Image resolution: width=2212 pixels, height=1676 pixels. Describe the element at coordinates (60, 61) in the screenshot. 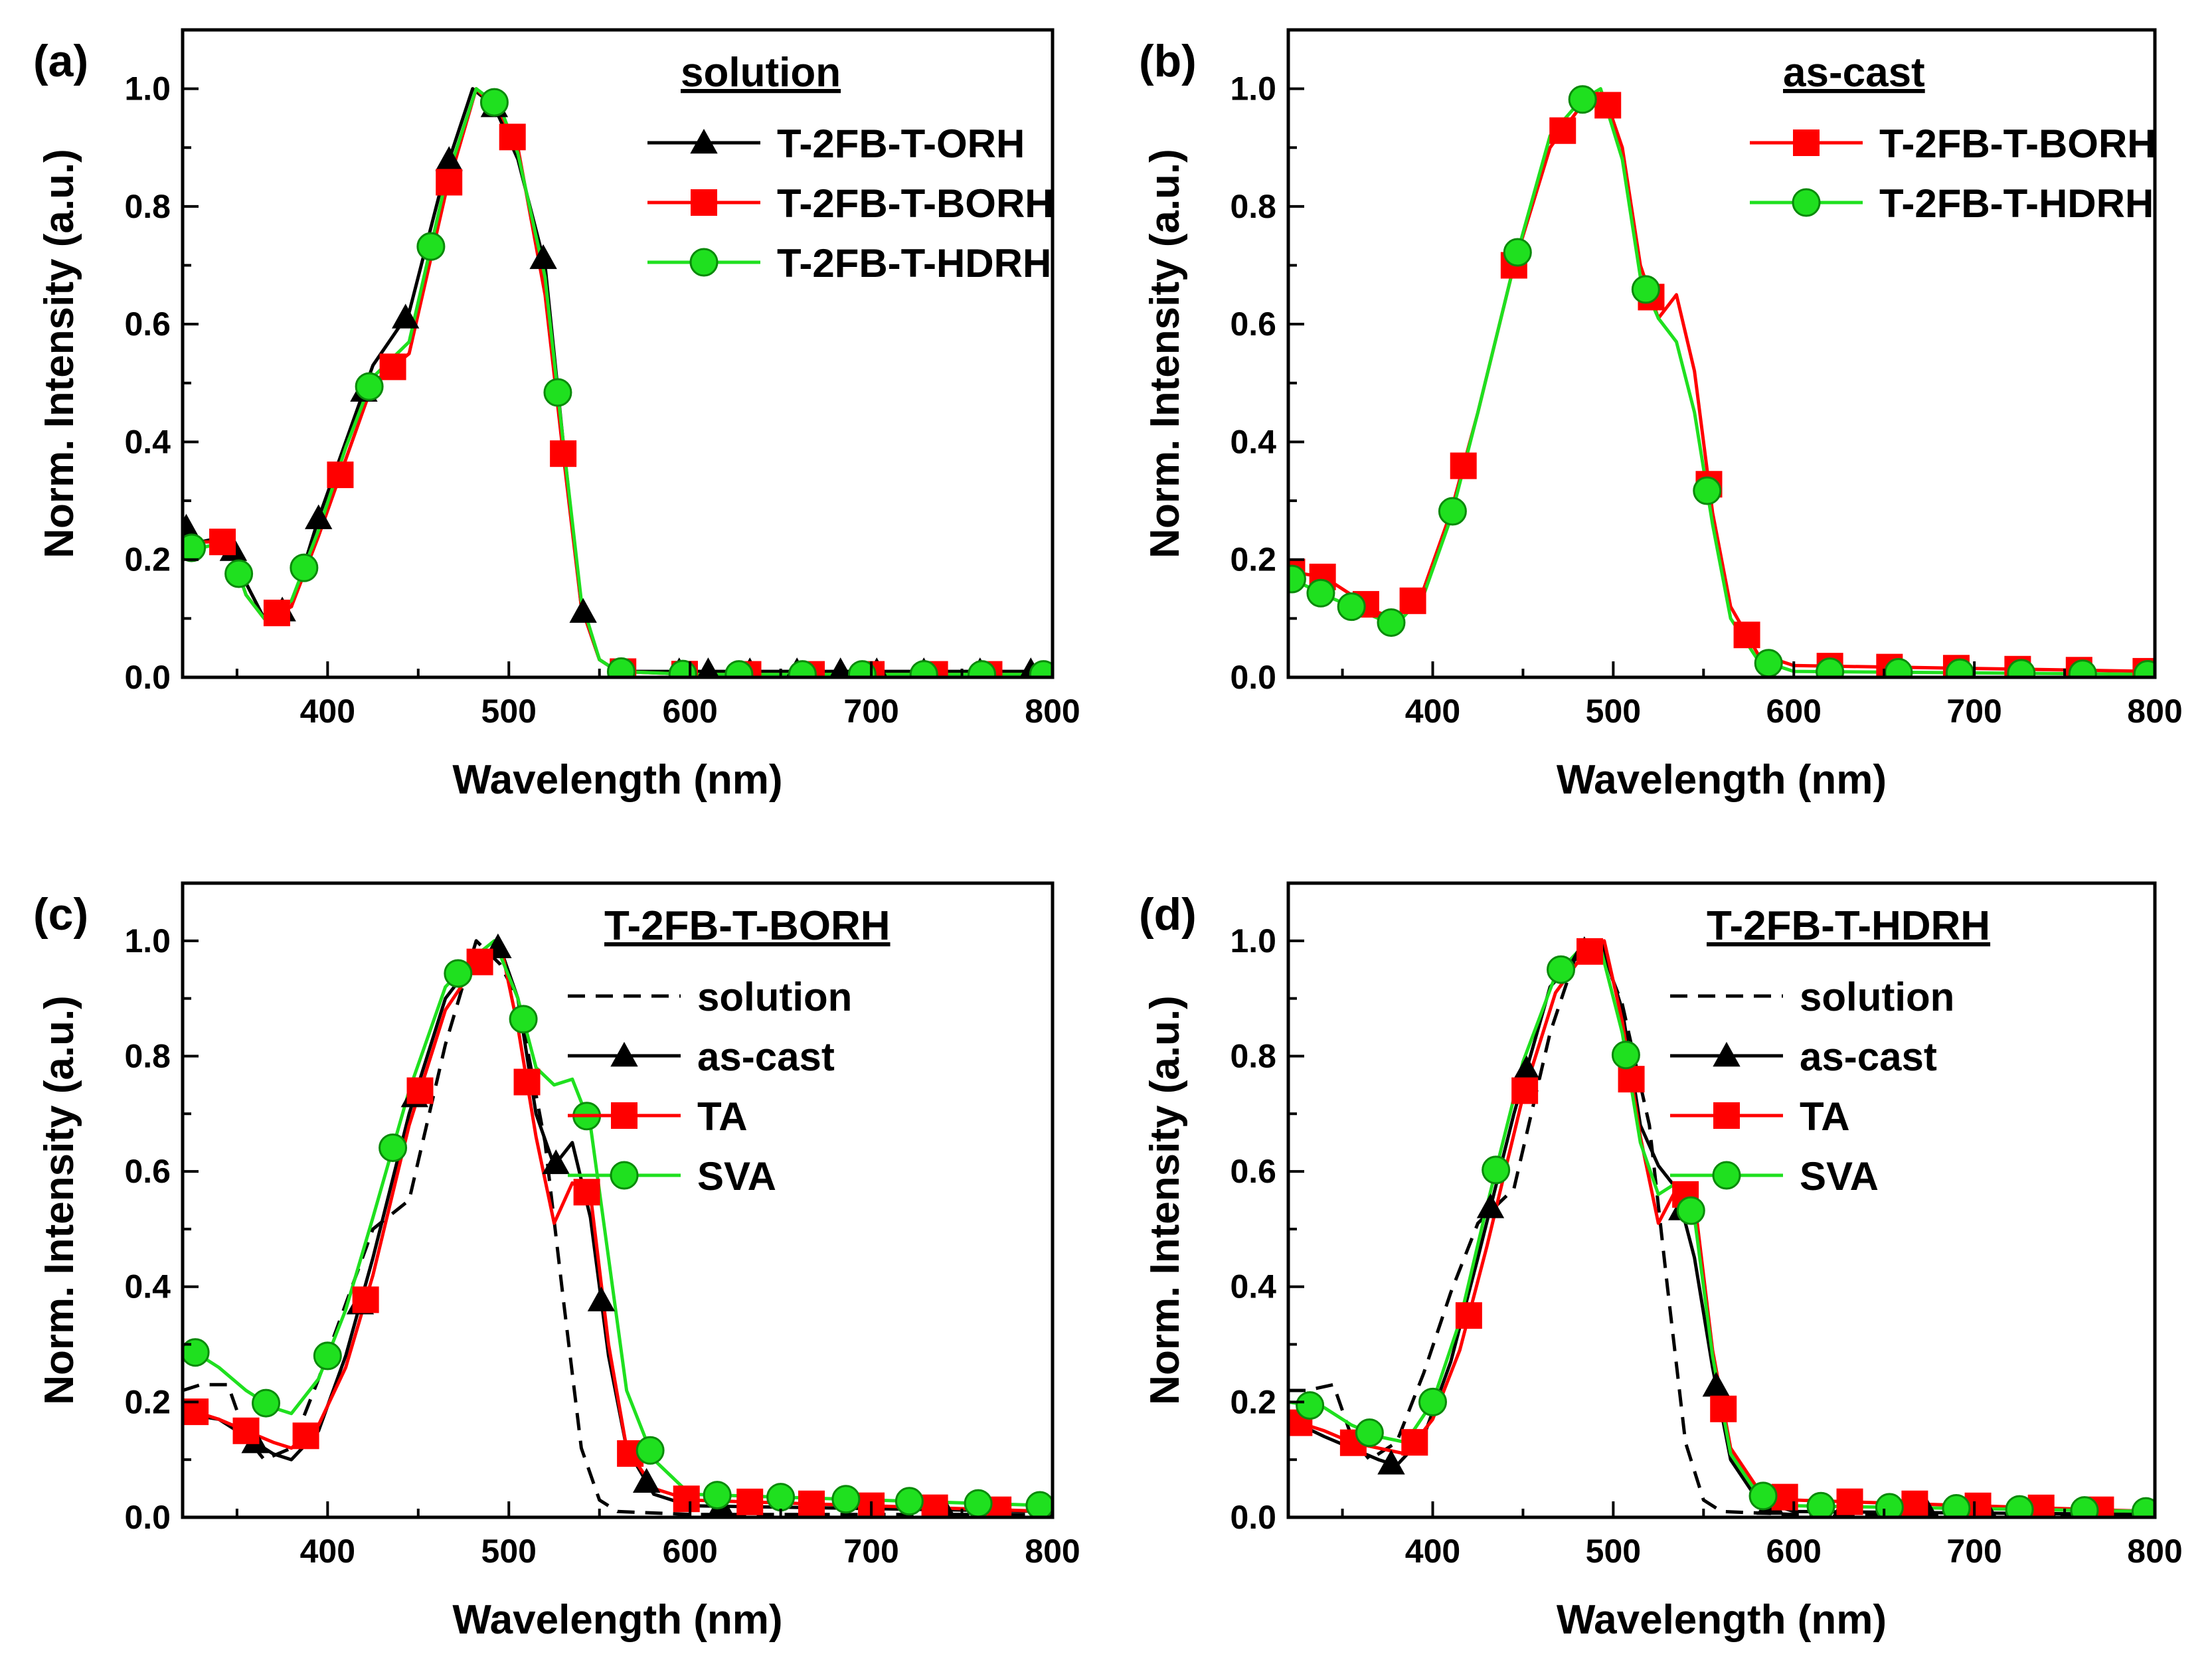

I see `panel-label: (a)` at that location.